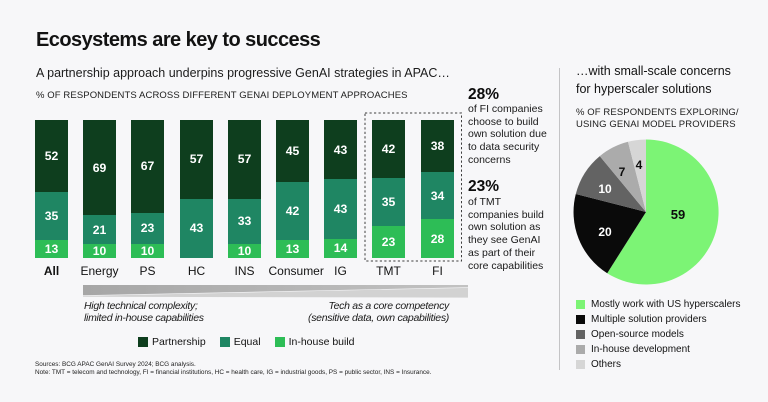 This screenshot has width=768, height=402. Describe the element at coordinates (605, 232) in the screenshot. I see `svg-text: 20` at that location.